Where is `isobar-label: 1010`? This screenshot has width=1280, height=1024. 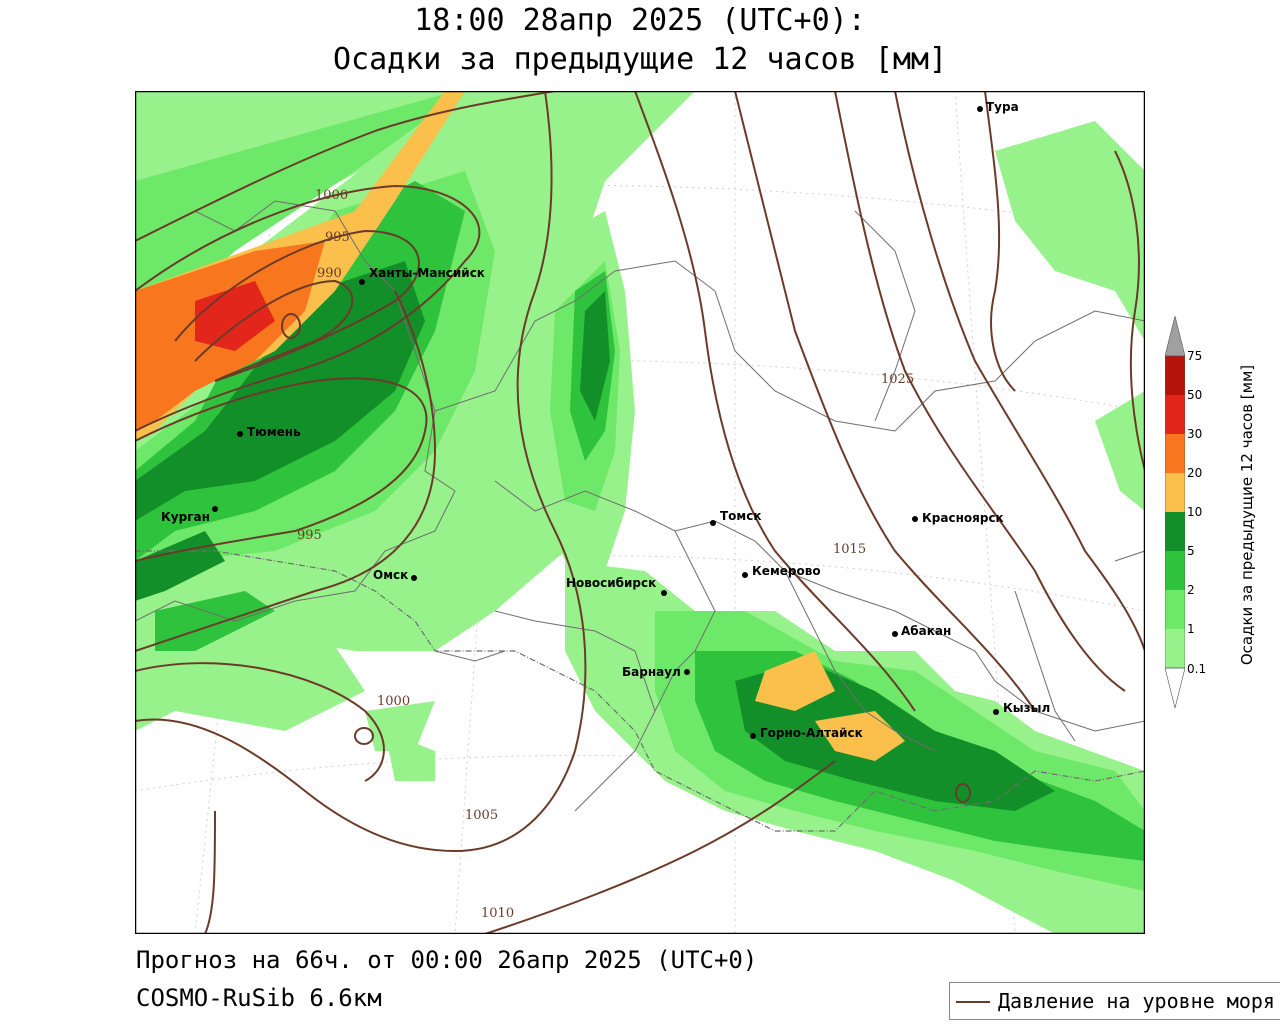 isobar-label: 1010 is located at coordinates (497, 913).